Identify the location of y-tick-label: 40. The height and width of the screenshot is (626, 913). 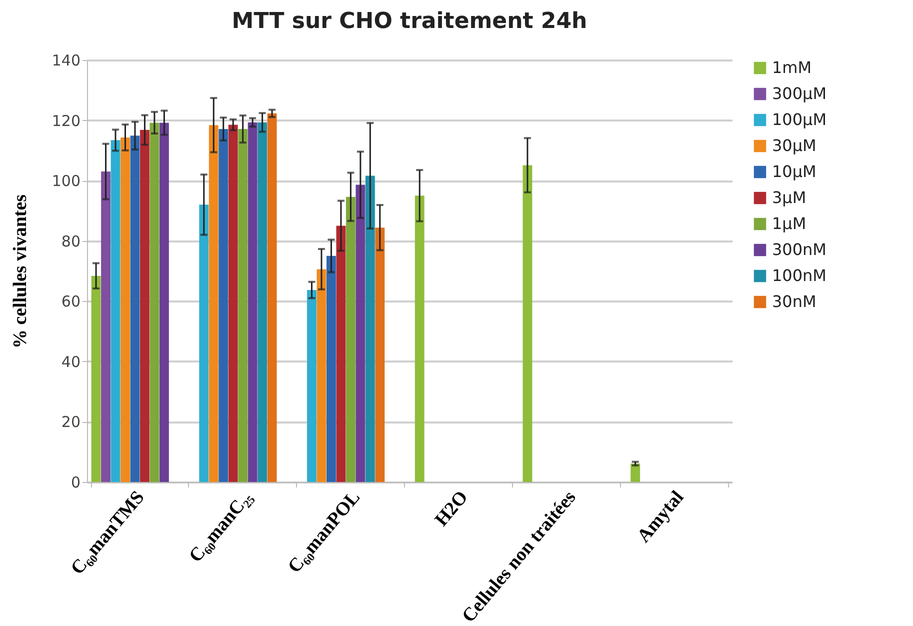
(70, 361).